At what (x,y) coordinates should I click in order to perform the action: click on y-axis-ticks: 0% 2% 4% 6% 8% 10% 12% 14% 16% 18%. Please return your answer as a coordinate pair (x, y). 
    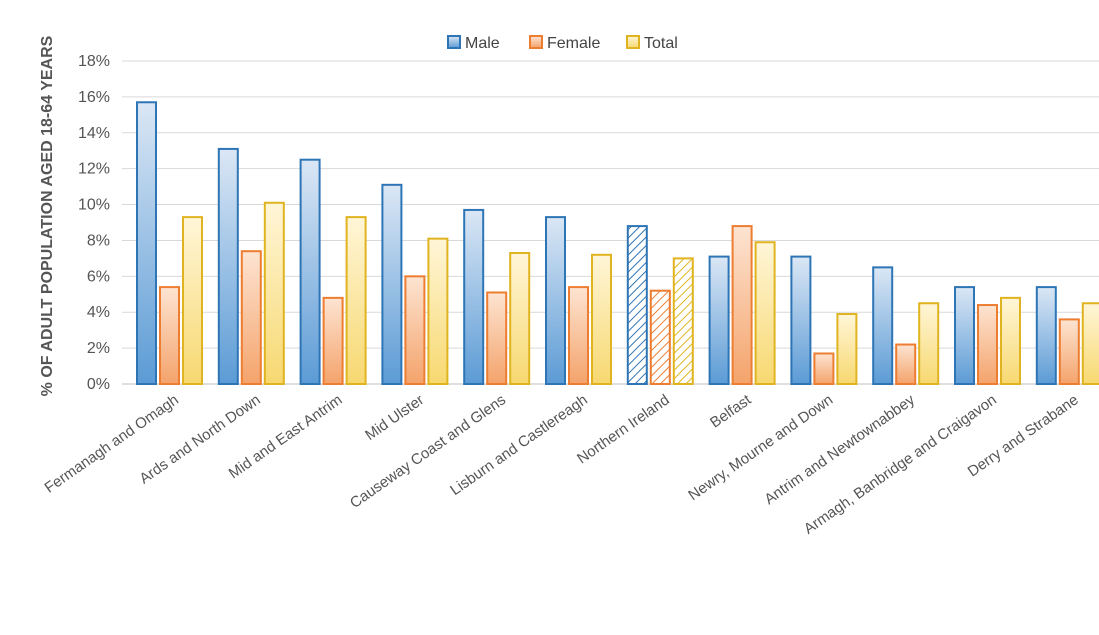
    Looking at the image, I should click on (94, 223).